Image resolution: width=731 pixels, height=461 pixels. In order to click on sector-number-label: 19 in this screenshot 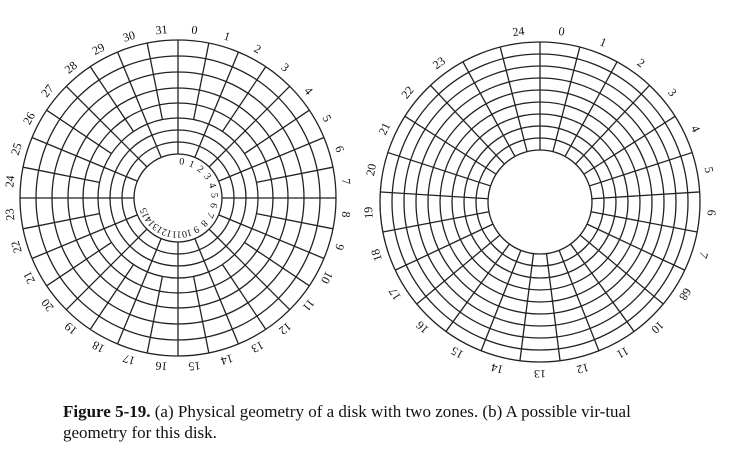, I will do `click(368, 212)`.